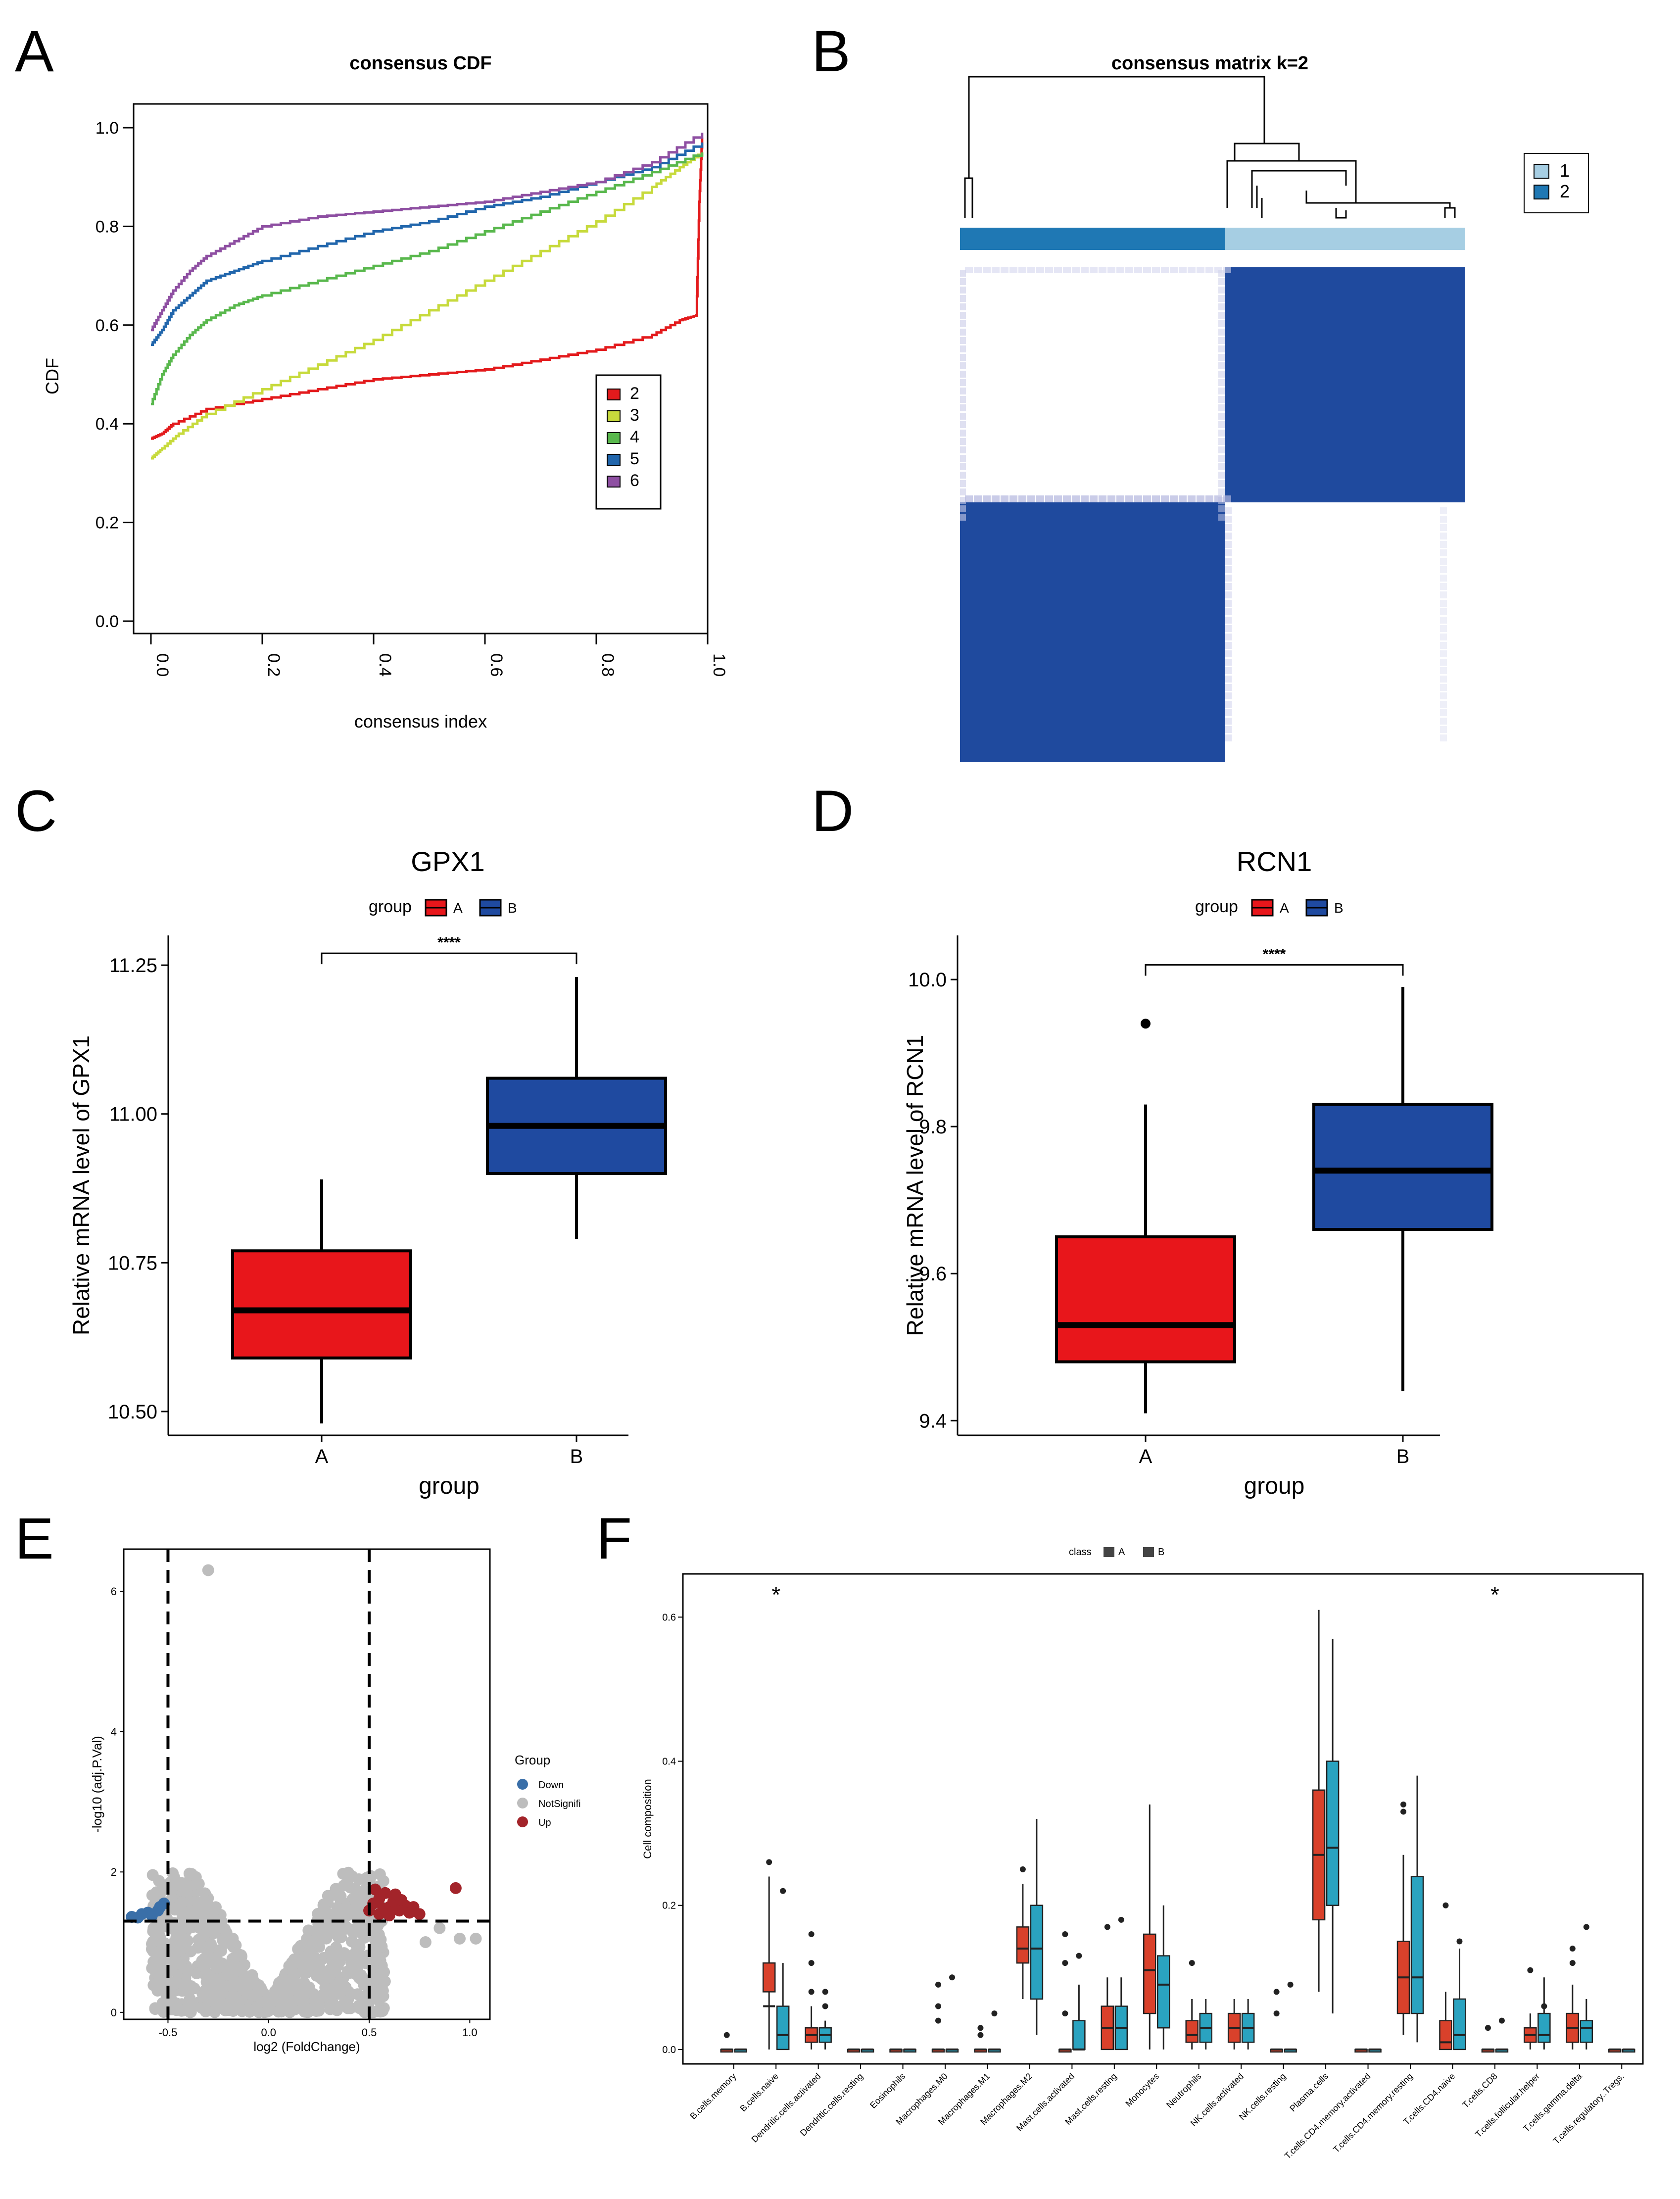 The height and width of the screenshot is (2199, 1680). I want to click on matrix-block-top-right, so click(1345, 384).